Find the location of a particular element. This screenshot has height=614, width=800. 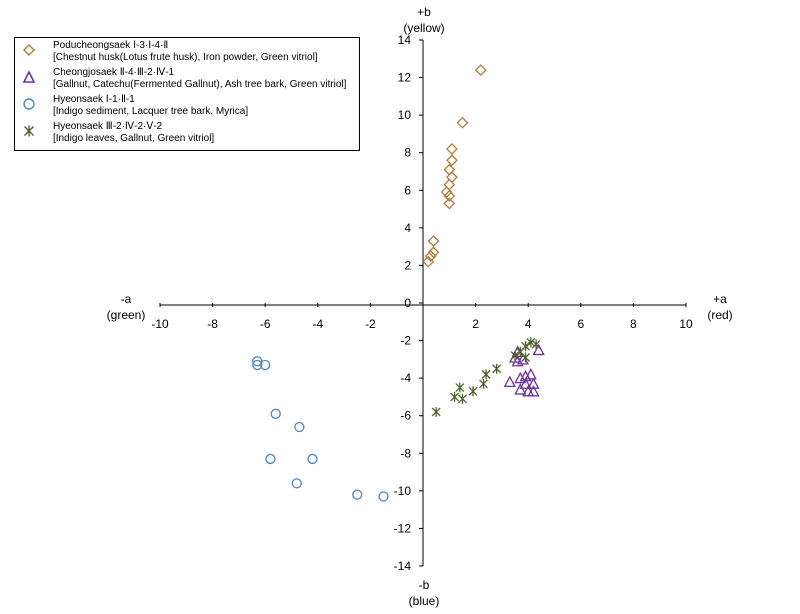

x-tick-label: -2 is located at coordinates (370, 324).